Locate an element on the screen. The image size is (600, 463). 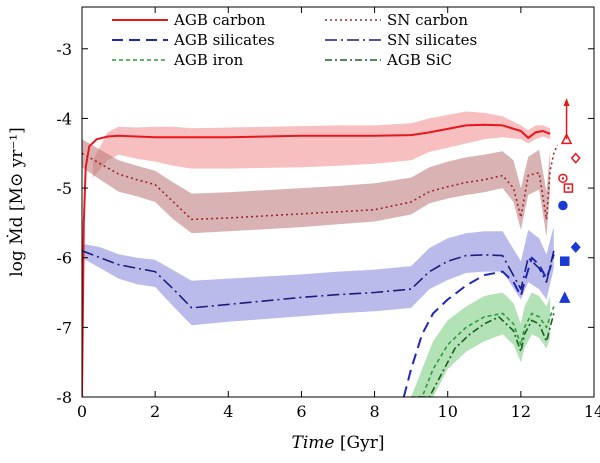
y-tick-label--8: -8 is located at coordinates (64, 397).